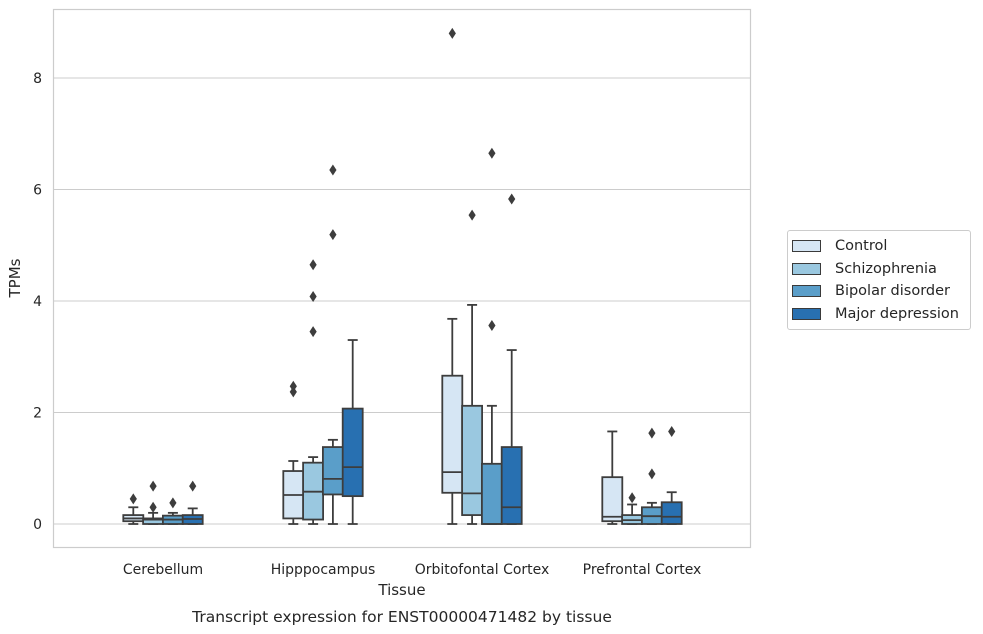  I want to click on x-tick-label: Orbitofontal Cortex, so click(482, 570).